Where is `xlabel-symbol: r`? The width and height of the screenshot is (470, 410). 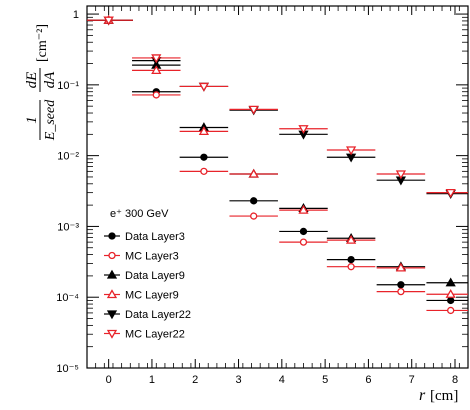 xlabel-symbol: r is located at coordinates (422, 395).